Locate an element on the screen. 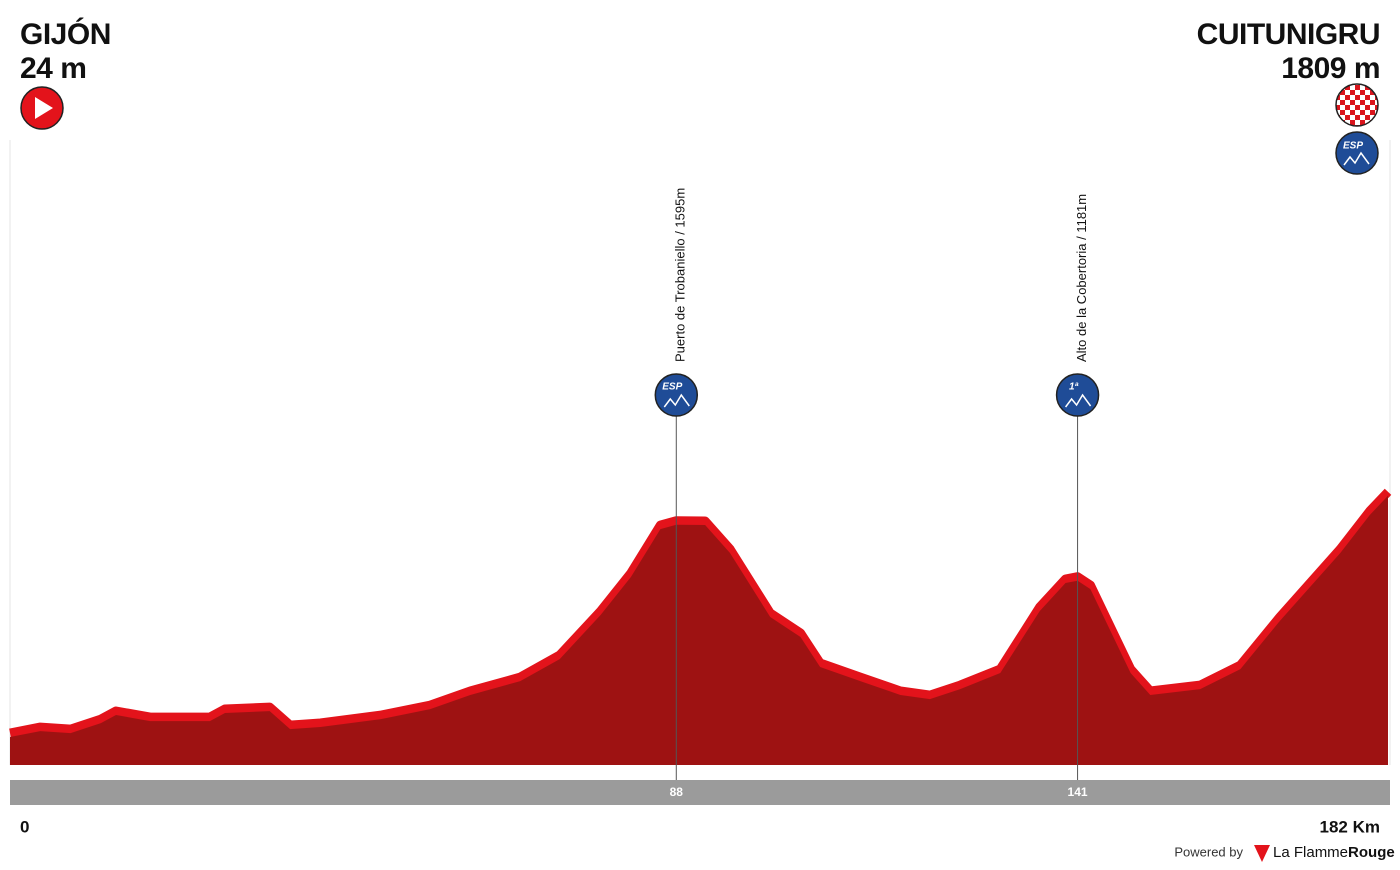  climb-category: ESP is located at coordinates (672, 387).